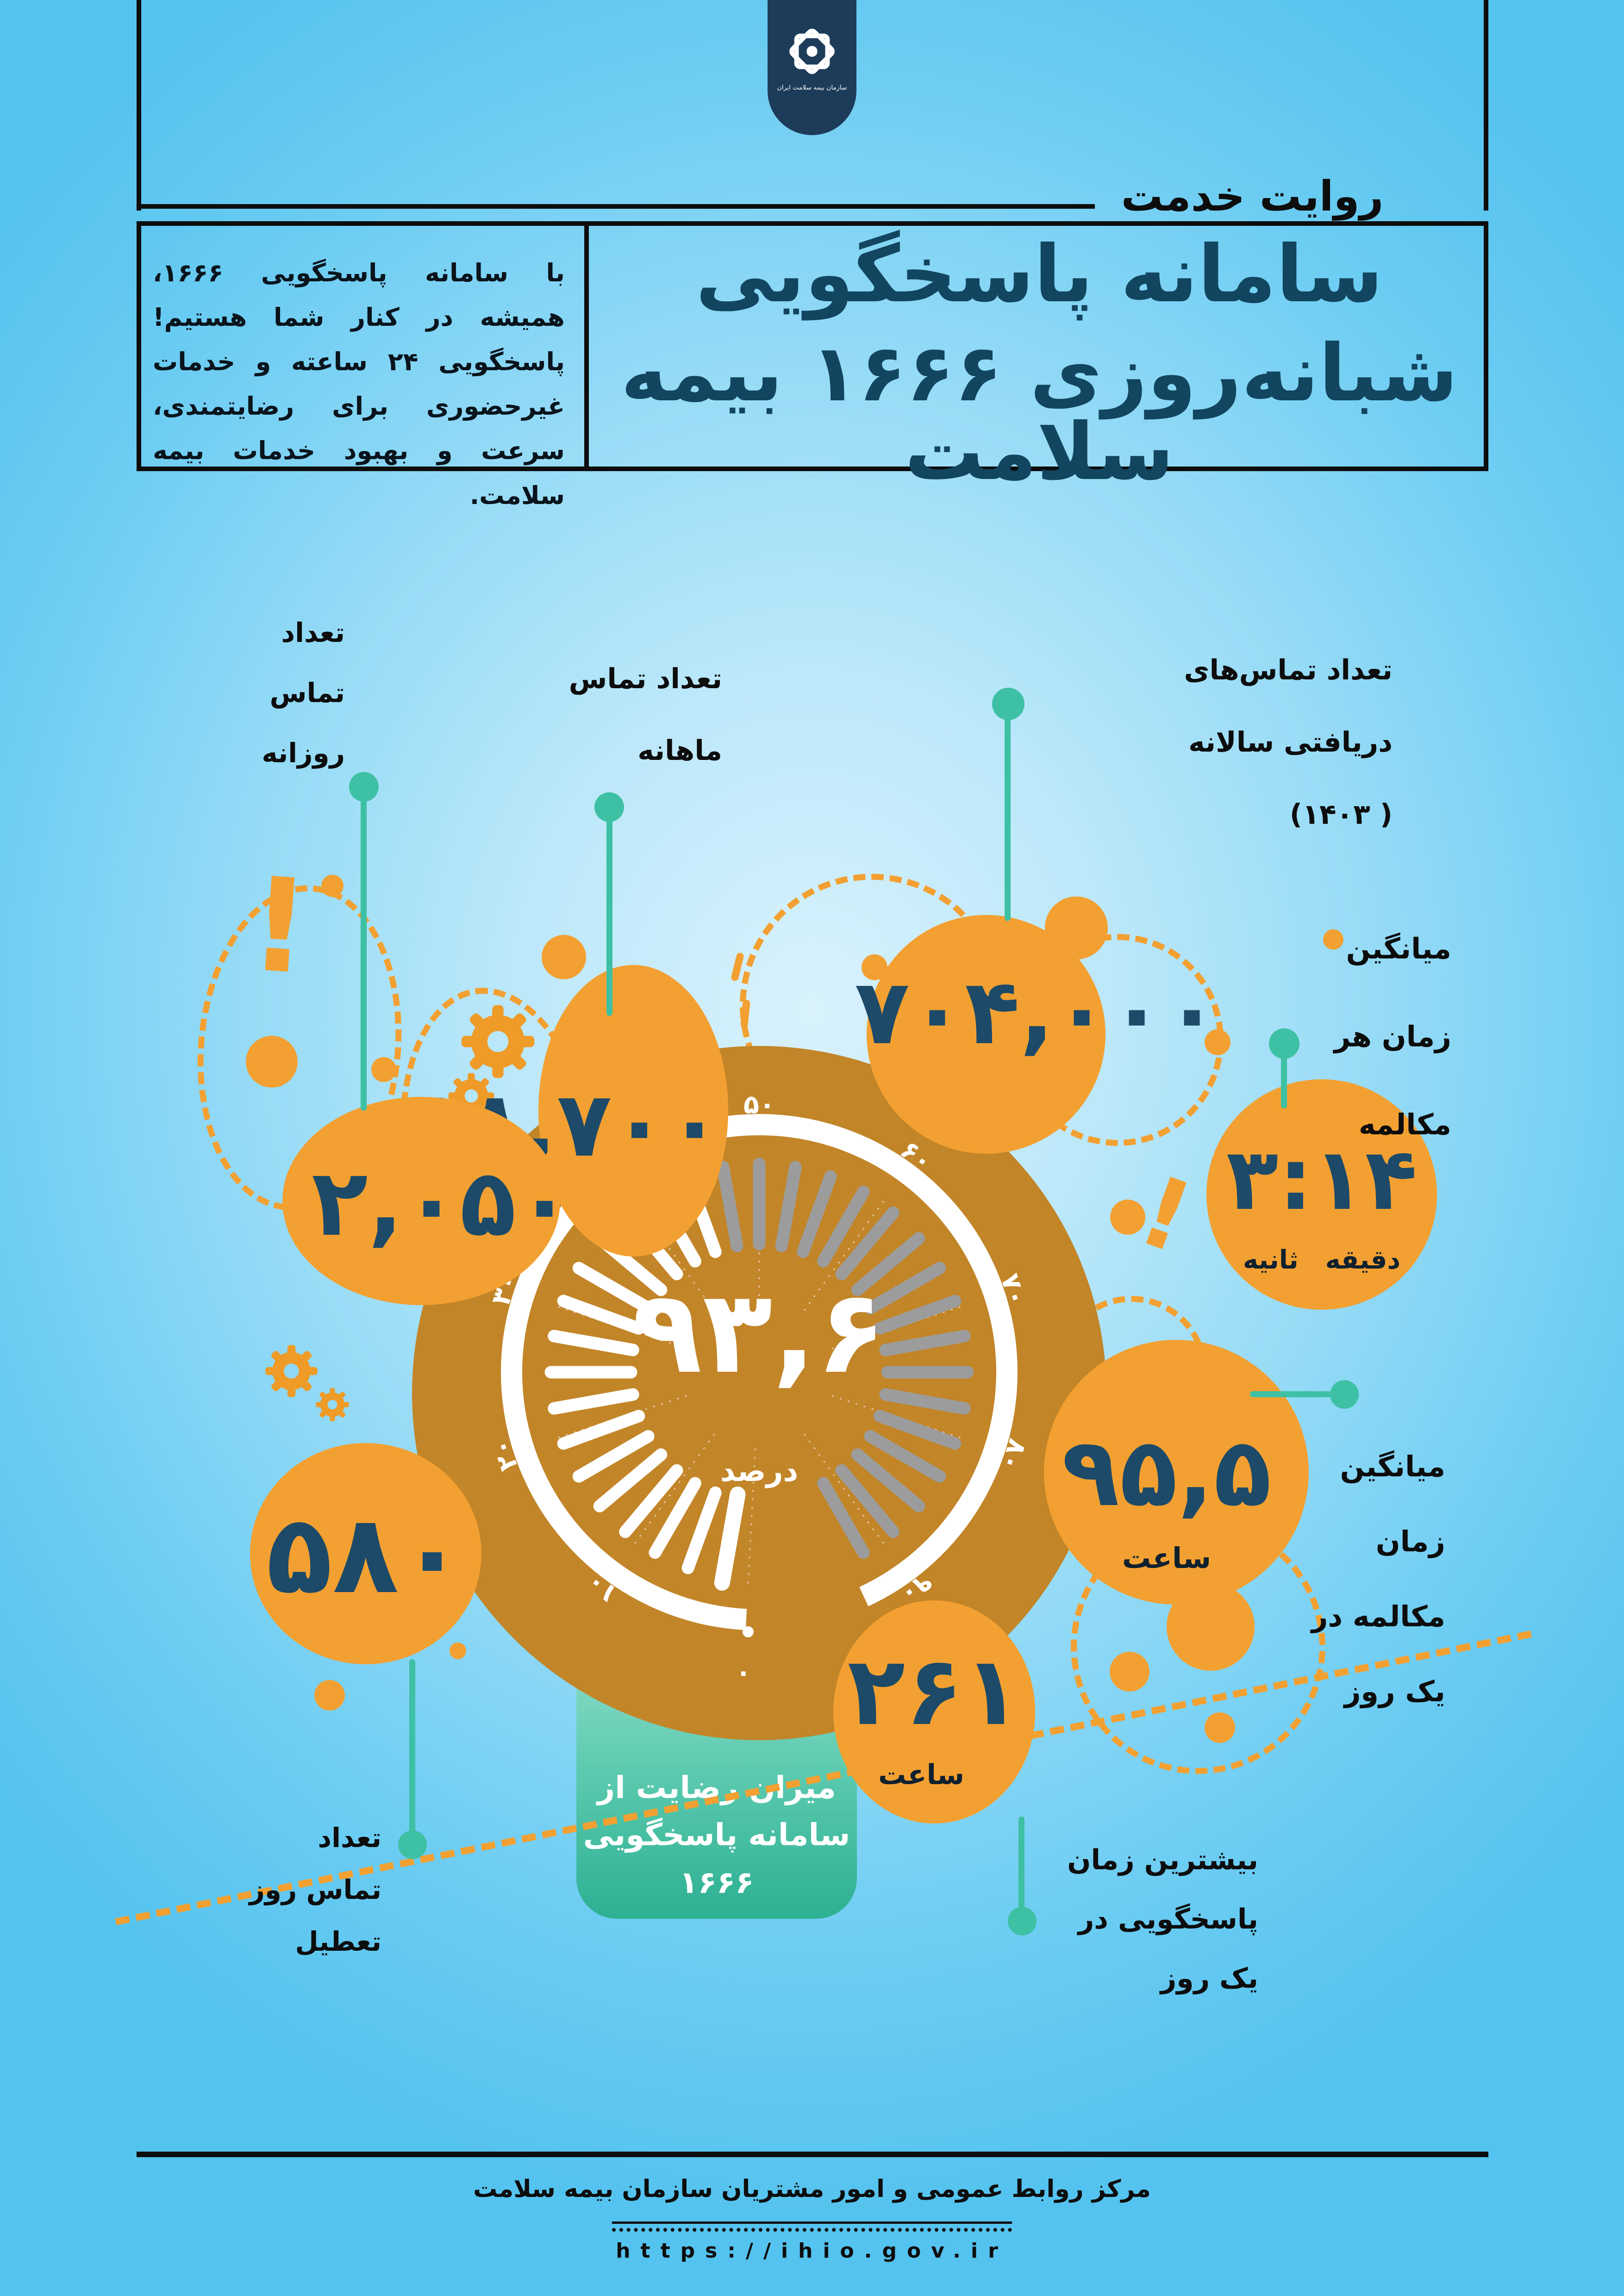 The width and height of the screenshot is (1624, 2296). Describe the element at coordinates (1322, 1179) in the screenshot. I see `avg-call-duration-value: ۳:۱۴` at that location.